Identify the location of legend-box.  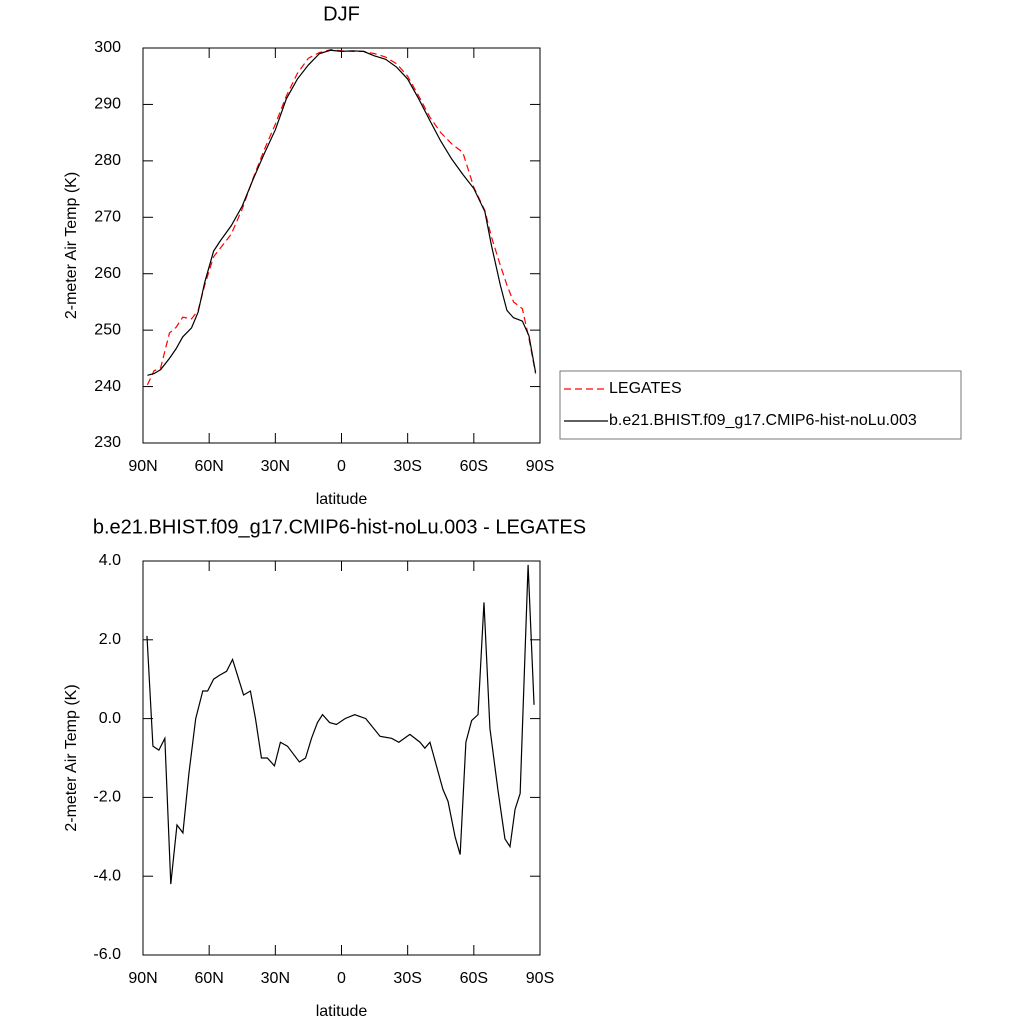
(760, 405).